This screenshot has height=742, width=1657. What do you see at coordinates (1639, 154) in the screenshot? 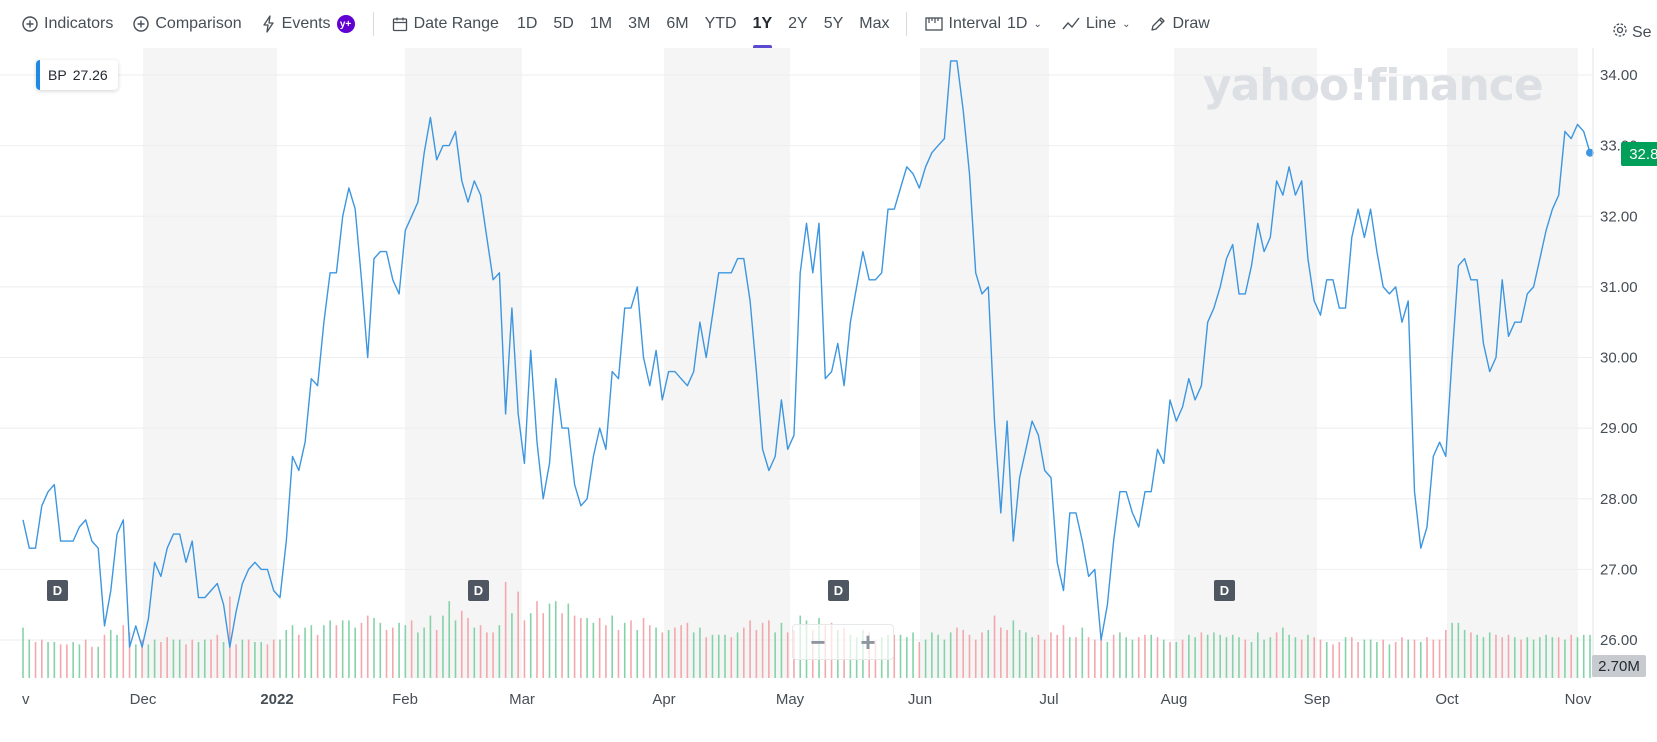
I see `last-price-badge: 32.89` at bounding box center [1639, 154].